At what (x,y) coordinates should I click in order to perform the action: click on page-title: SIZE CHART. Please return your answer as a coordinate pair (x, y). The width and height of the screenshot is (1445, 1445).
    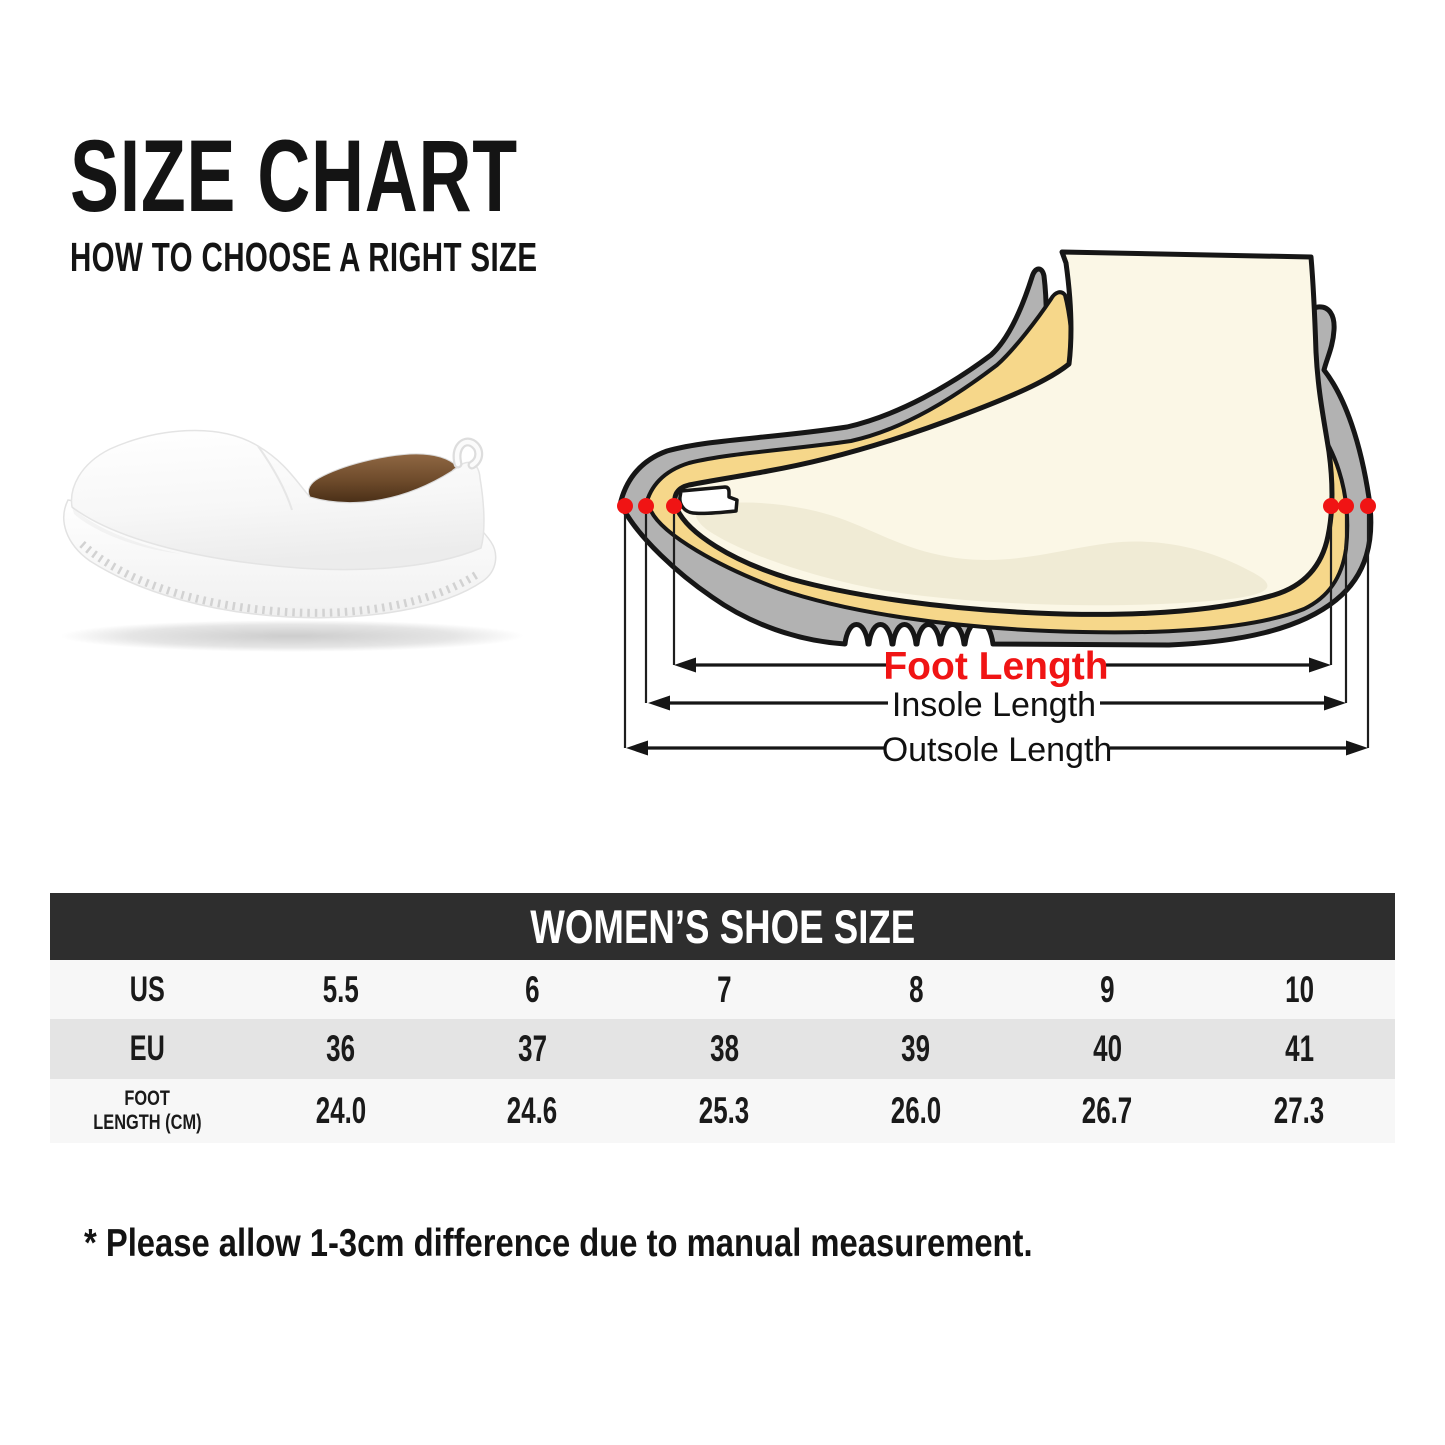
    Looking at the image, I should click on (294, 176).